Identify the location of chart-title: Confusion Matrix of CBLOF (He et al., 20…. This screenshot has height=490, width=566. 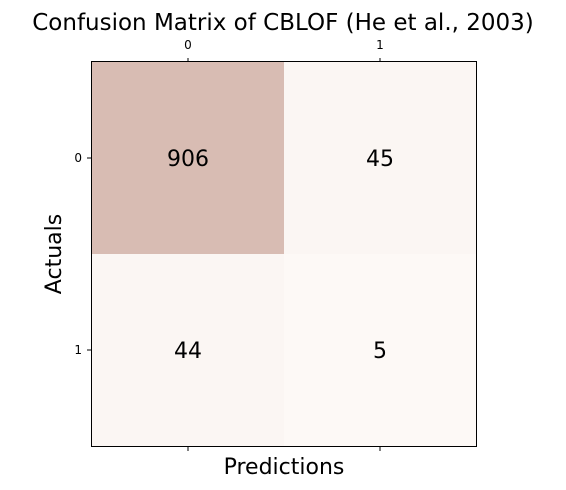
(283, 23).